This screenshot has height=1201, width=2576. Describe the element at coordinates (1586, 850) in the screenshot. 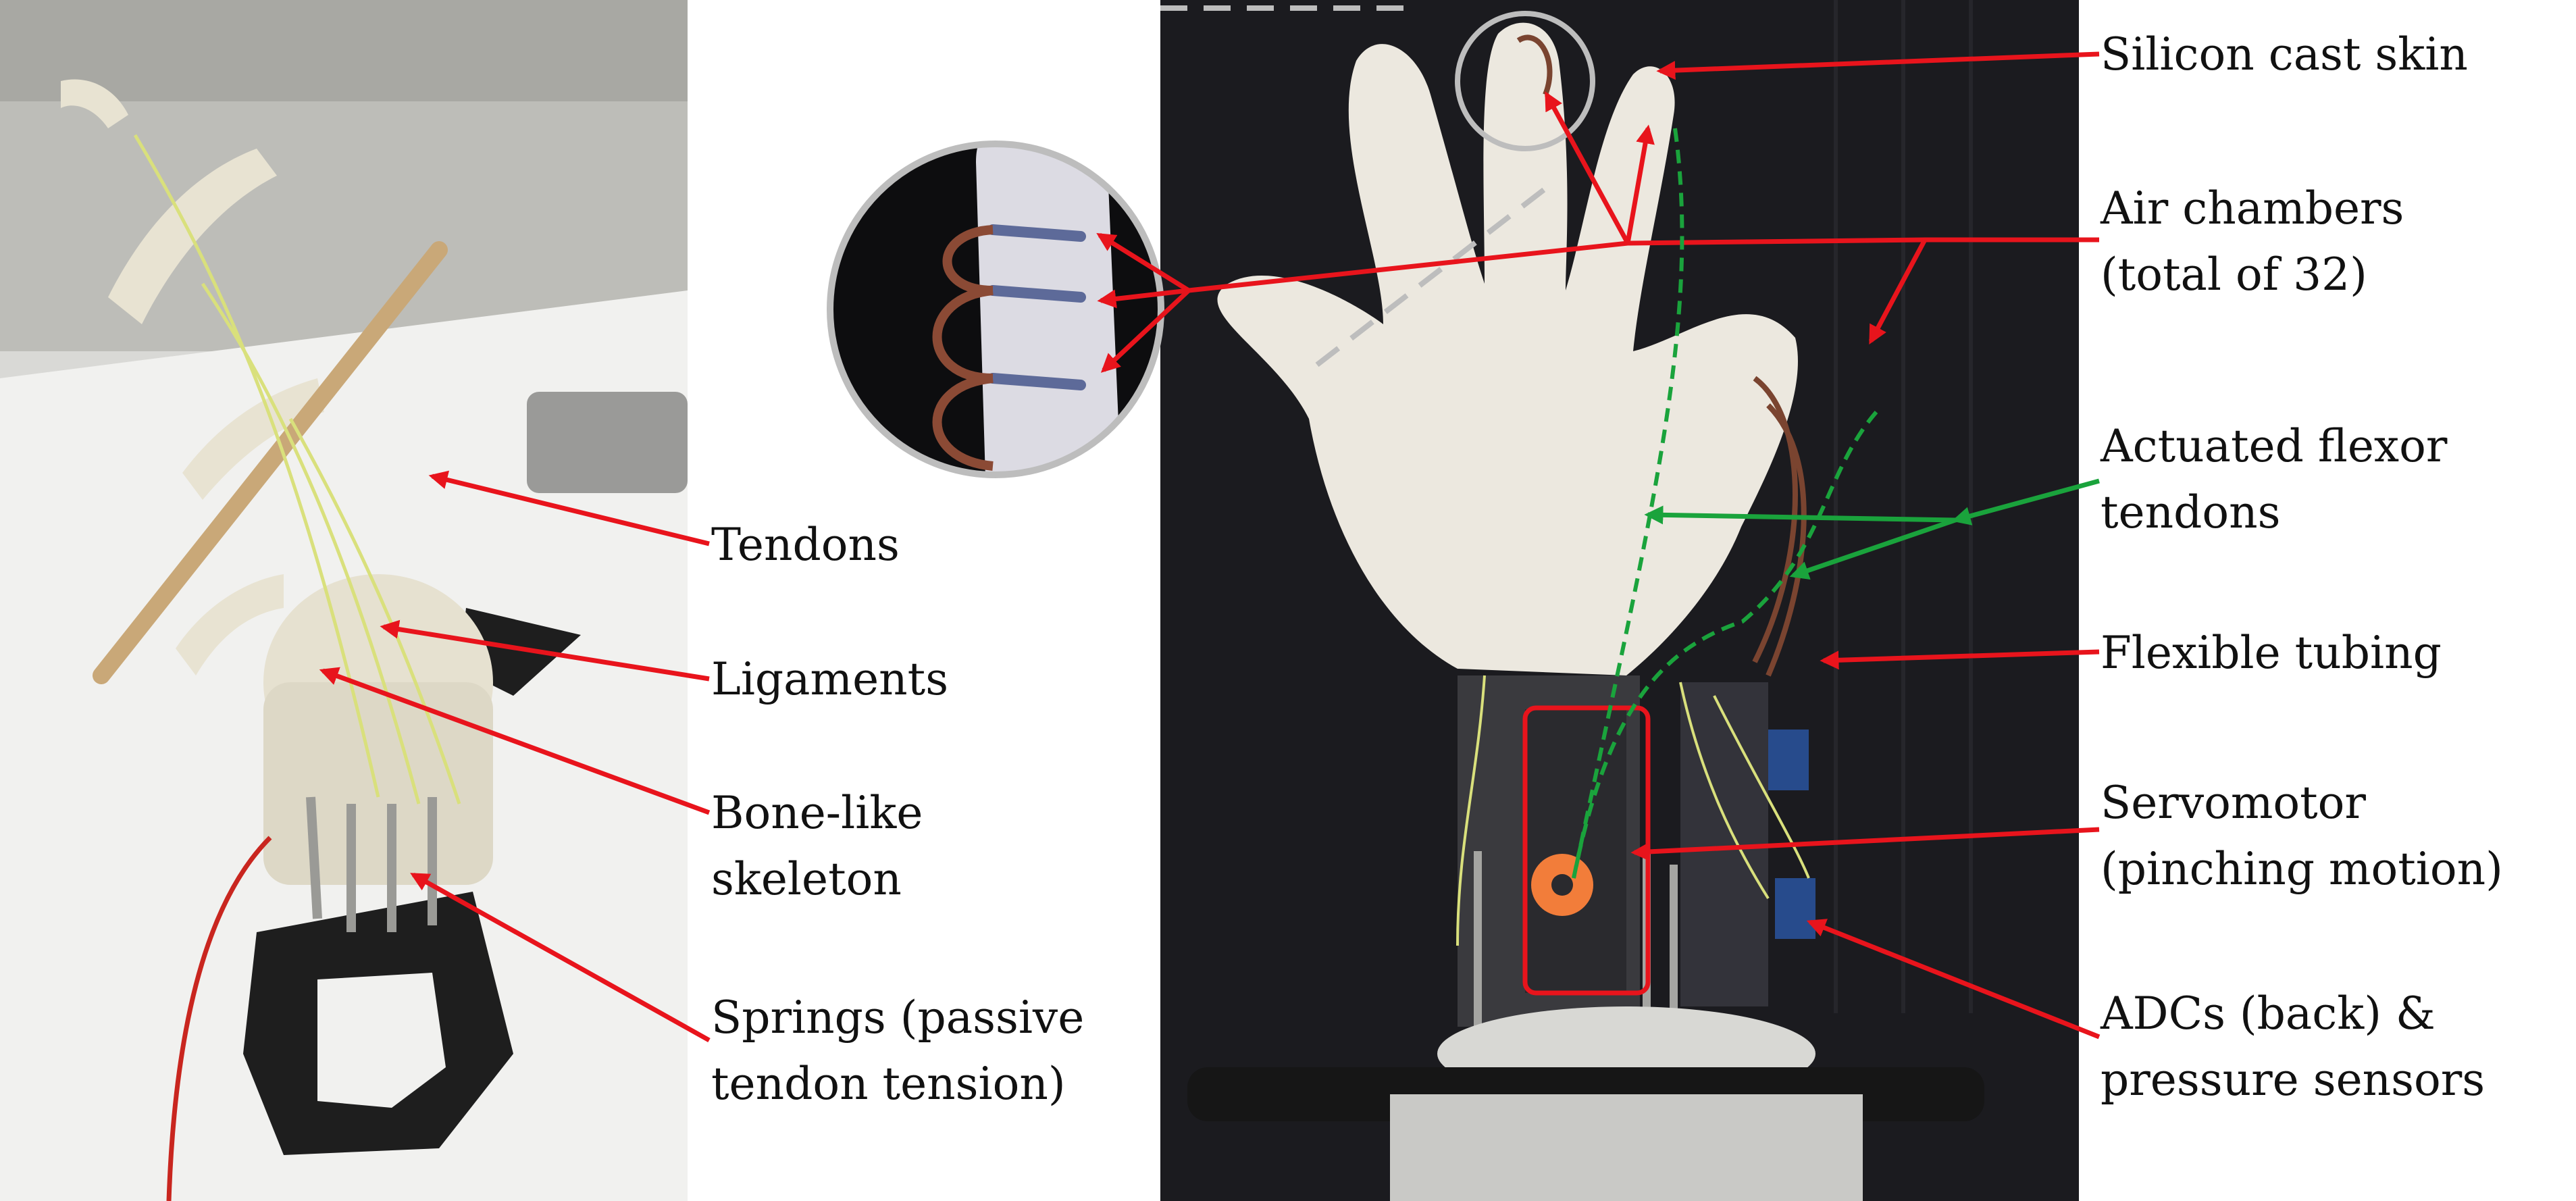

I see `servo-highlight-box` at that location.